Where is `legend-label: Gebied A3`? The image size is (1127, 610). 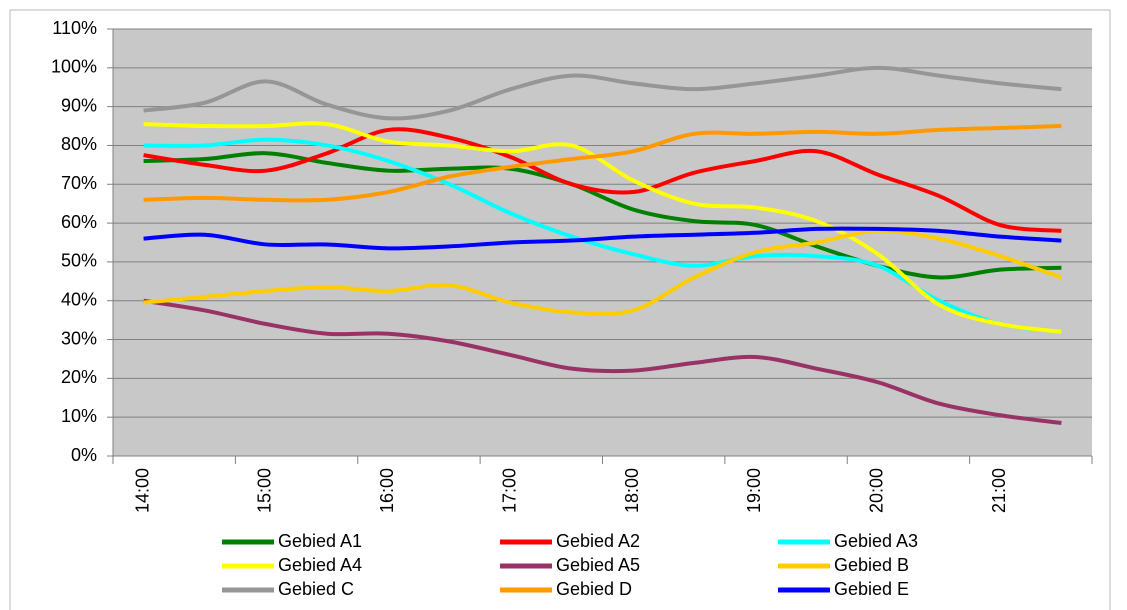 legend-label: Gebied A3 is located at coordinates (876, 541).